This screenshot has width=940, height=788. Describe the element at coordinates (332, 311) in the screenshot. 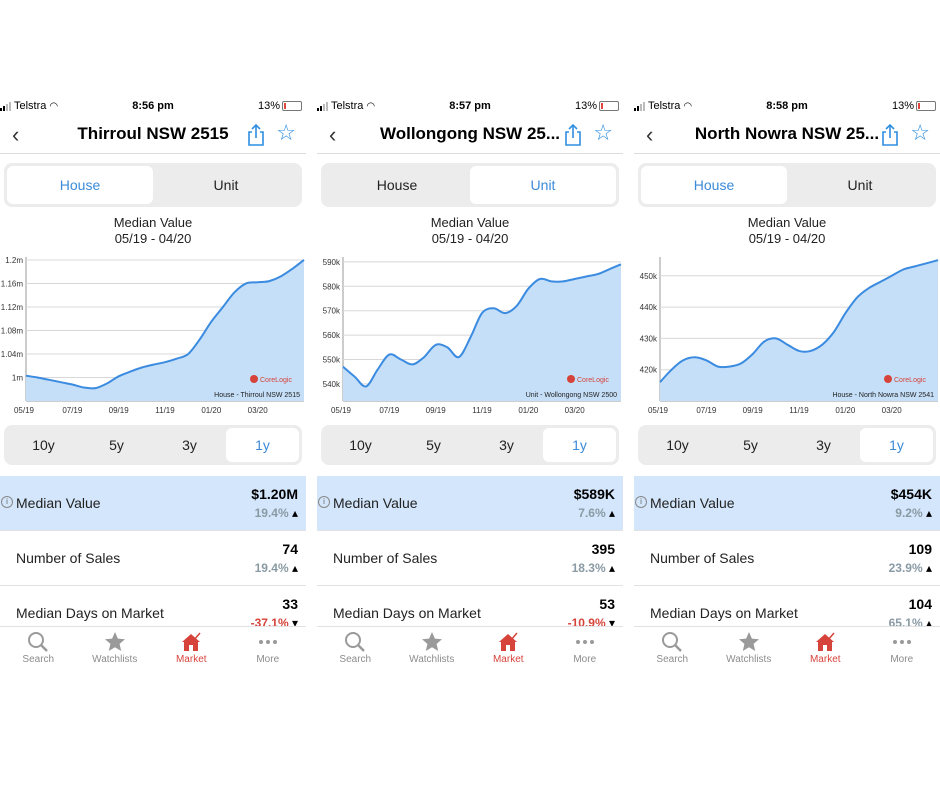

I see `y-tick-label: 570k` at that location.